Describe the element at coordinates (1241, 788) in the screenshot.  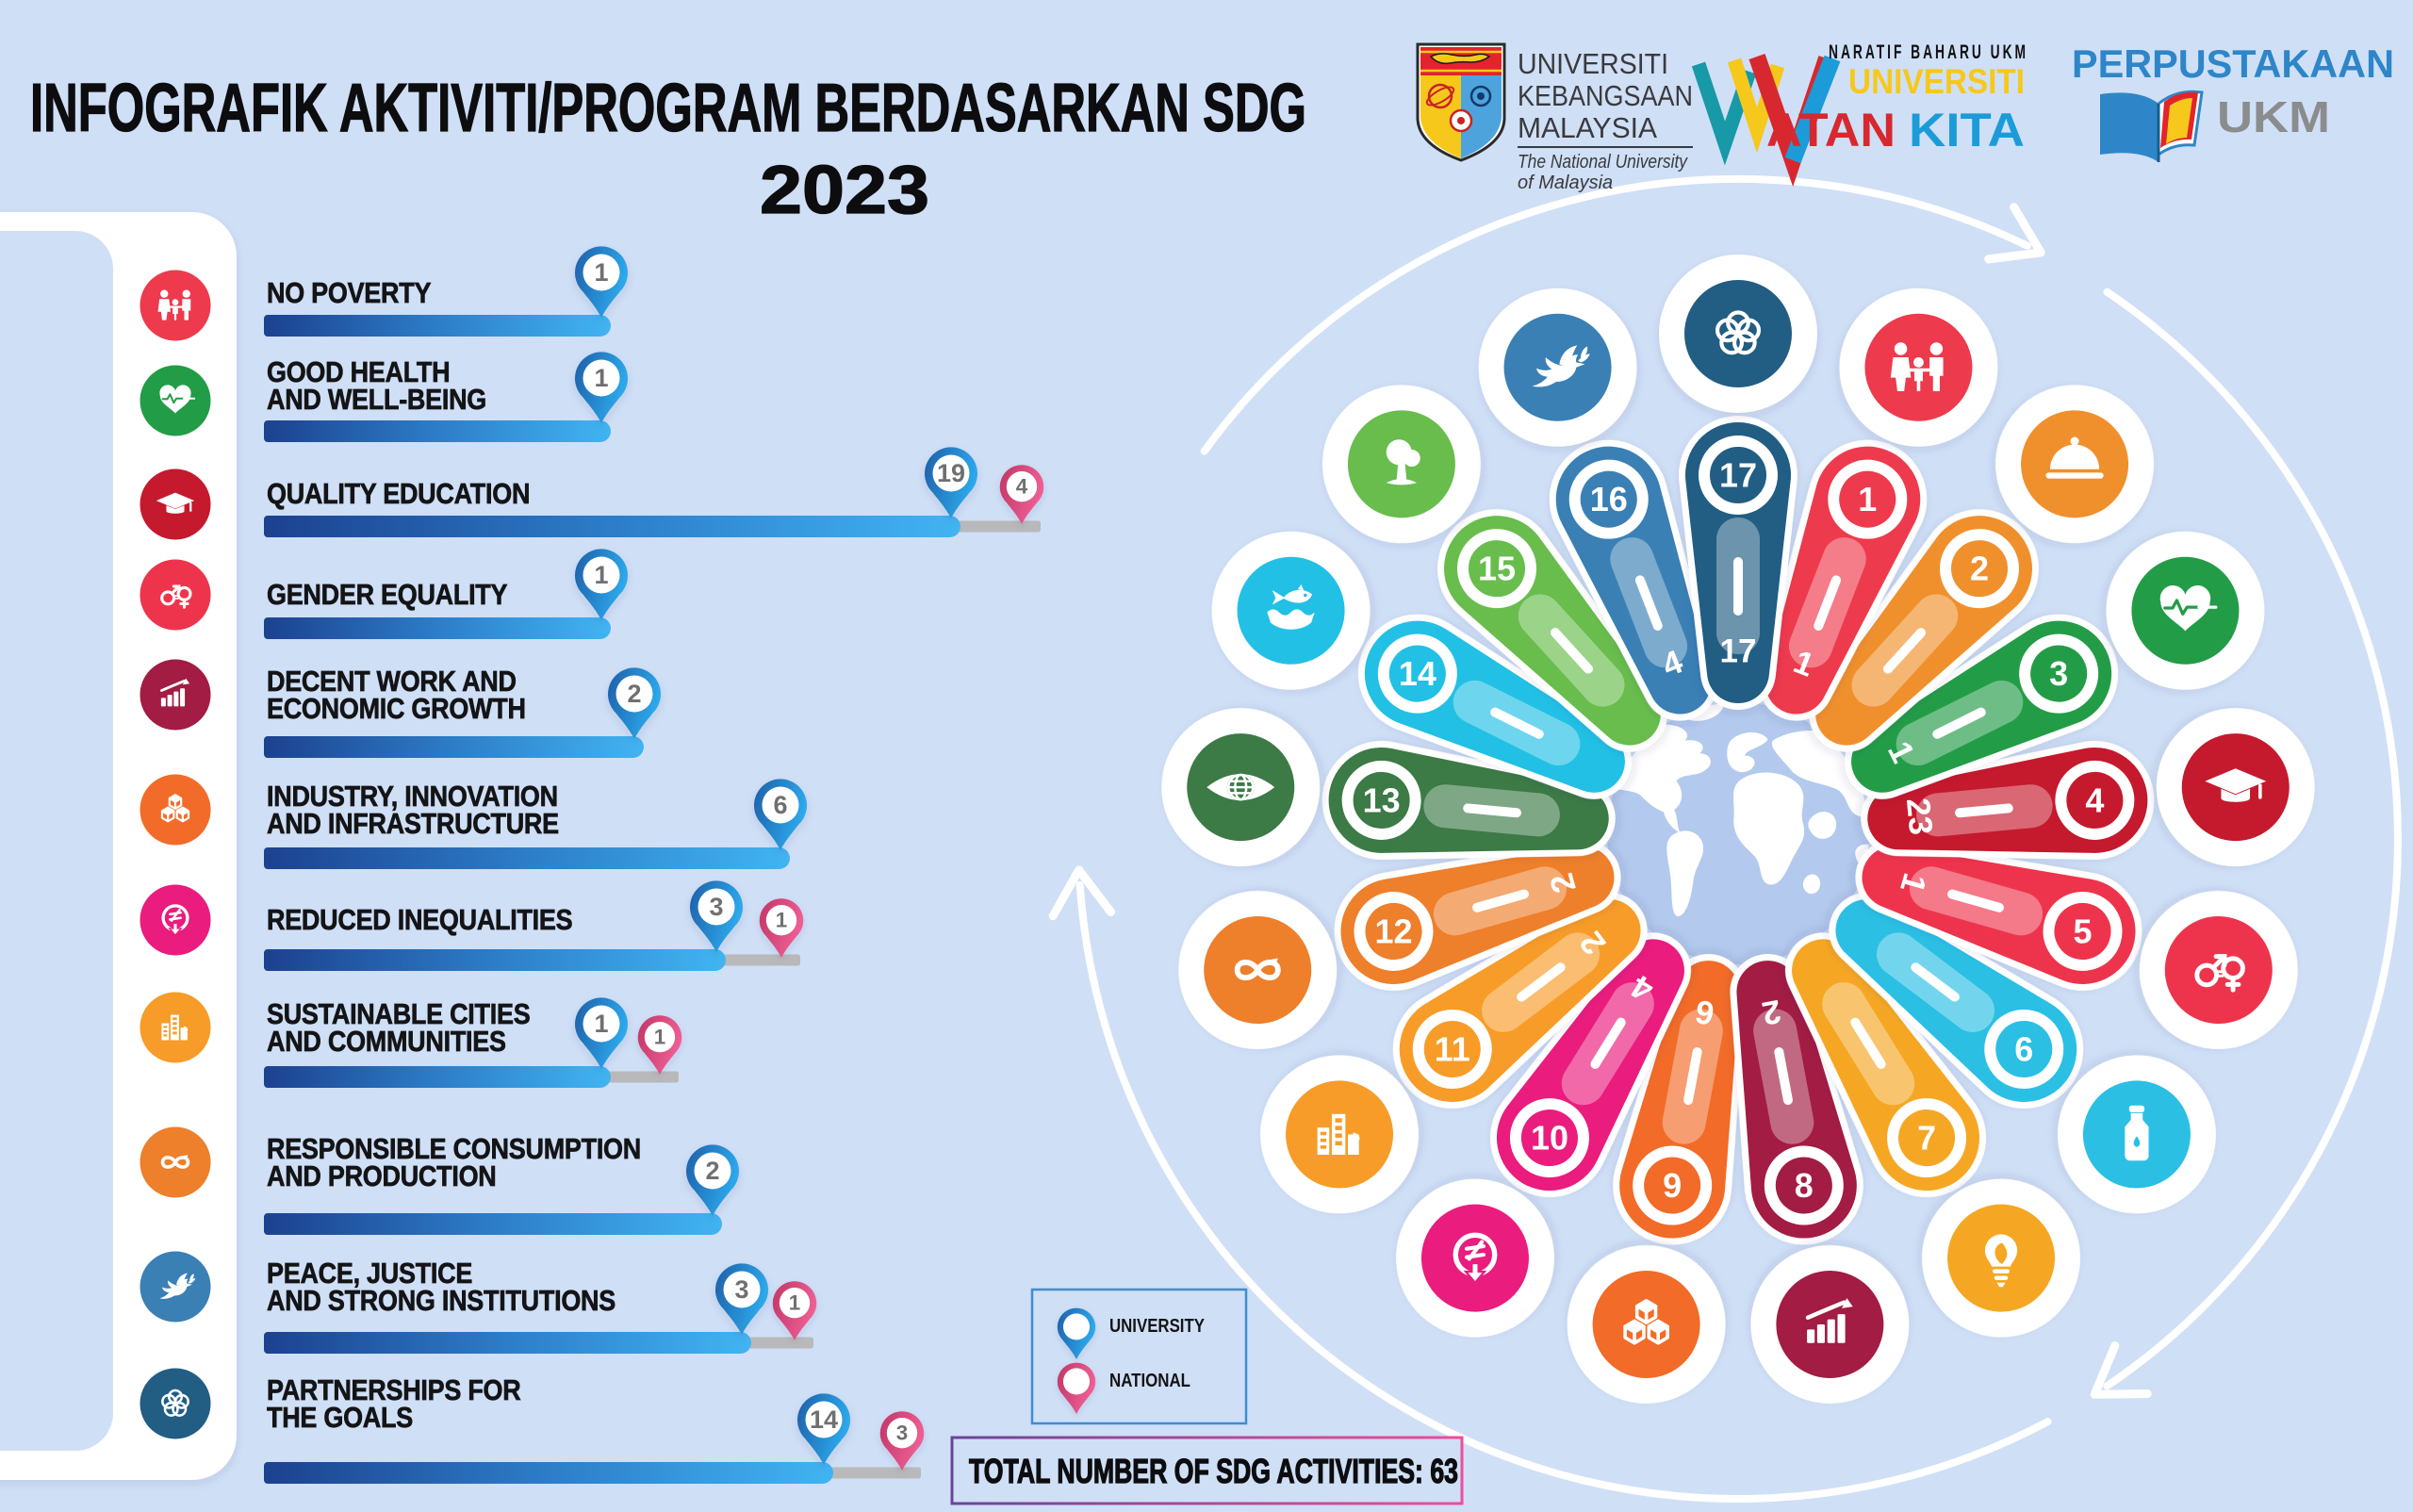
I see `wheel-icon-sdg13` at that location.